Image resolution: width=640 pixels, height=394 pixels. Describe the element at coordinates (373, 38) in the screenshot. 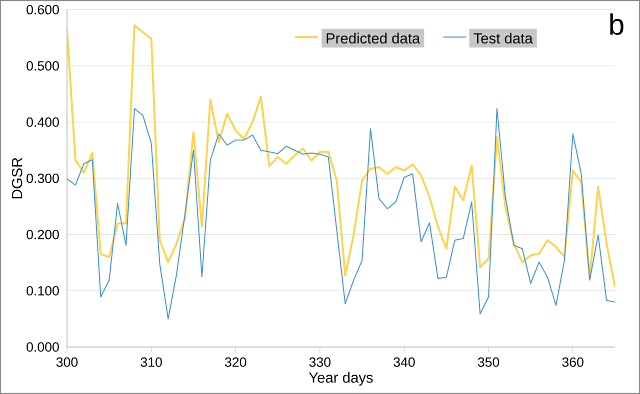

I see `legend-label: Predicted data` at that location.